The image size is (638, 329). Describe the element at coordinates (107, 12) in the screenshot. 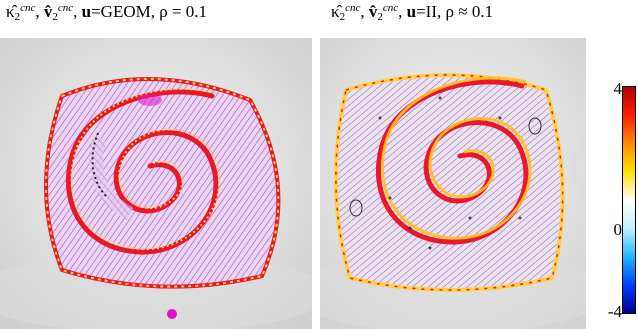

I see `caption-left: κ̂2cnc, v̂2cnc, u=GEOM, ρ = 0.1` at that location.